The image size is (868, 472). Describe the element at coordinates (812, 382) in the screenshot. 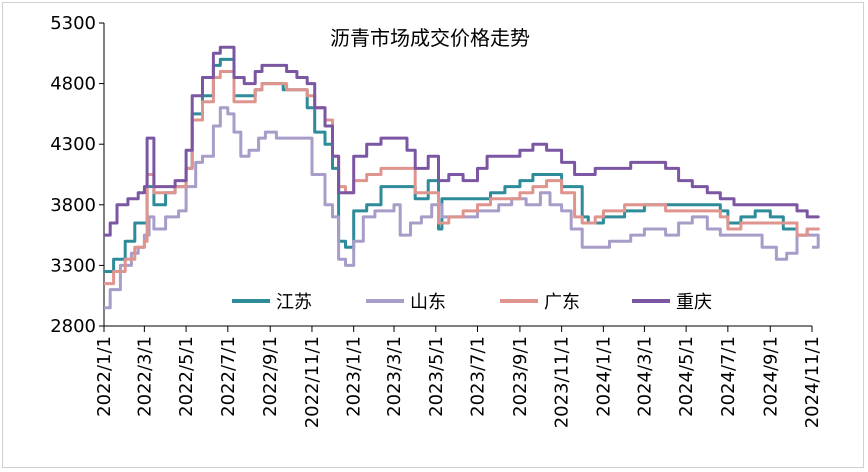

I see `x-tick-label: 2024/11/1` at that location.